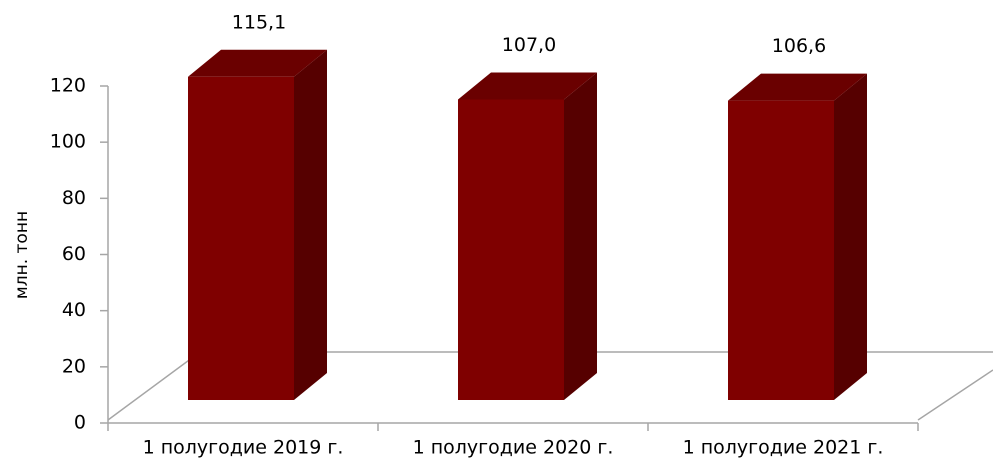 This screenshot has width=993, height=468. What do you see at coordinates (68, 142) in the screenshot?
I see `y-tick-label: 100` at bounding box center [68, 142].